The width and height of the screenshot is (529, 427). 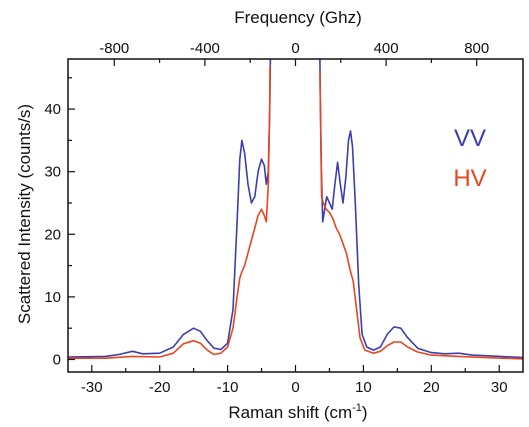 I want to click on top-axis-label: Frequency (Ghz), so click(x=298, y=17).